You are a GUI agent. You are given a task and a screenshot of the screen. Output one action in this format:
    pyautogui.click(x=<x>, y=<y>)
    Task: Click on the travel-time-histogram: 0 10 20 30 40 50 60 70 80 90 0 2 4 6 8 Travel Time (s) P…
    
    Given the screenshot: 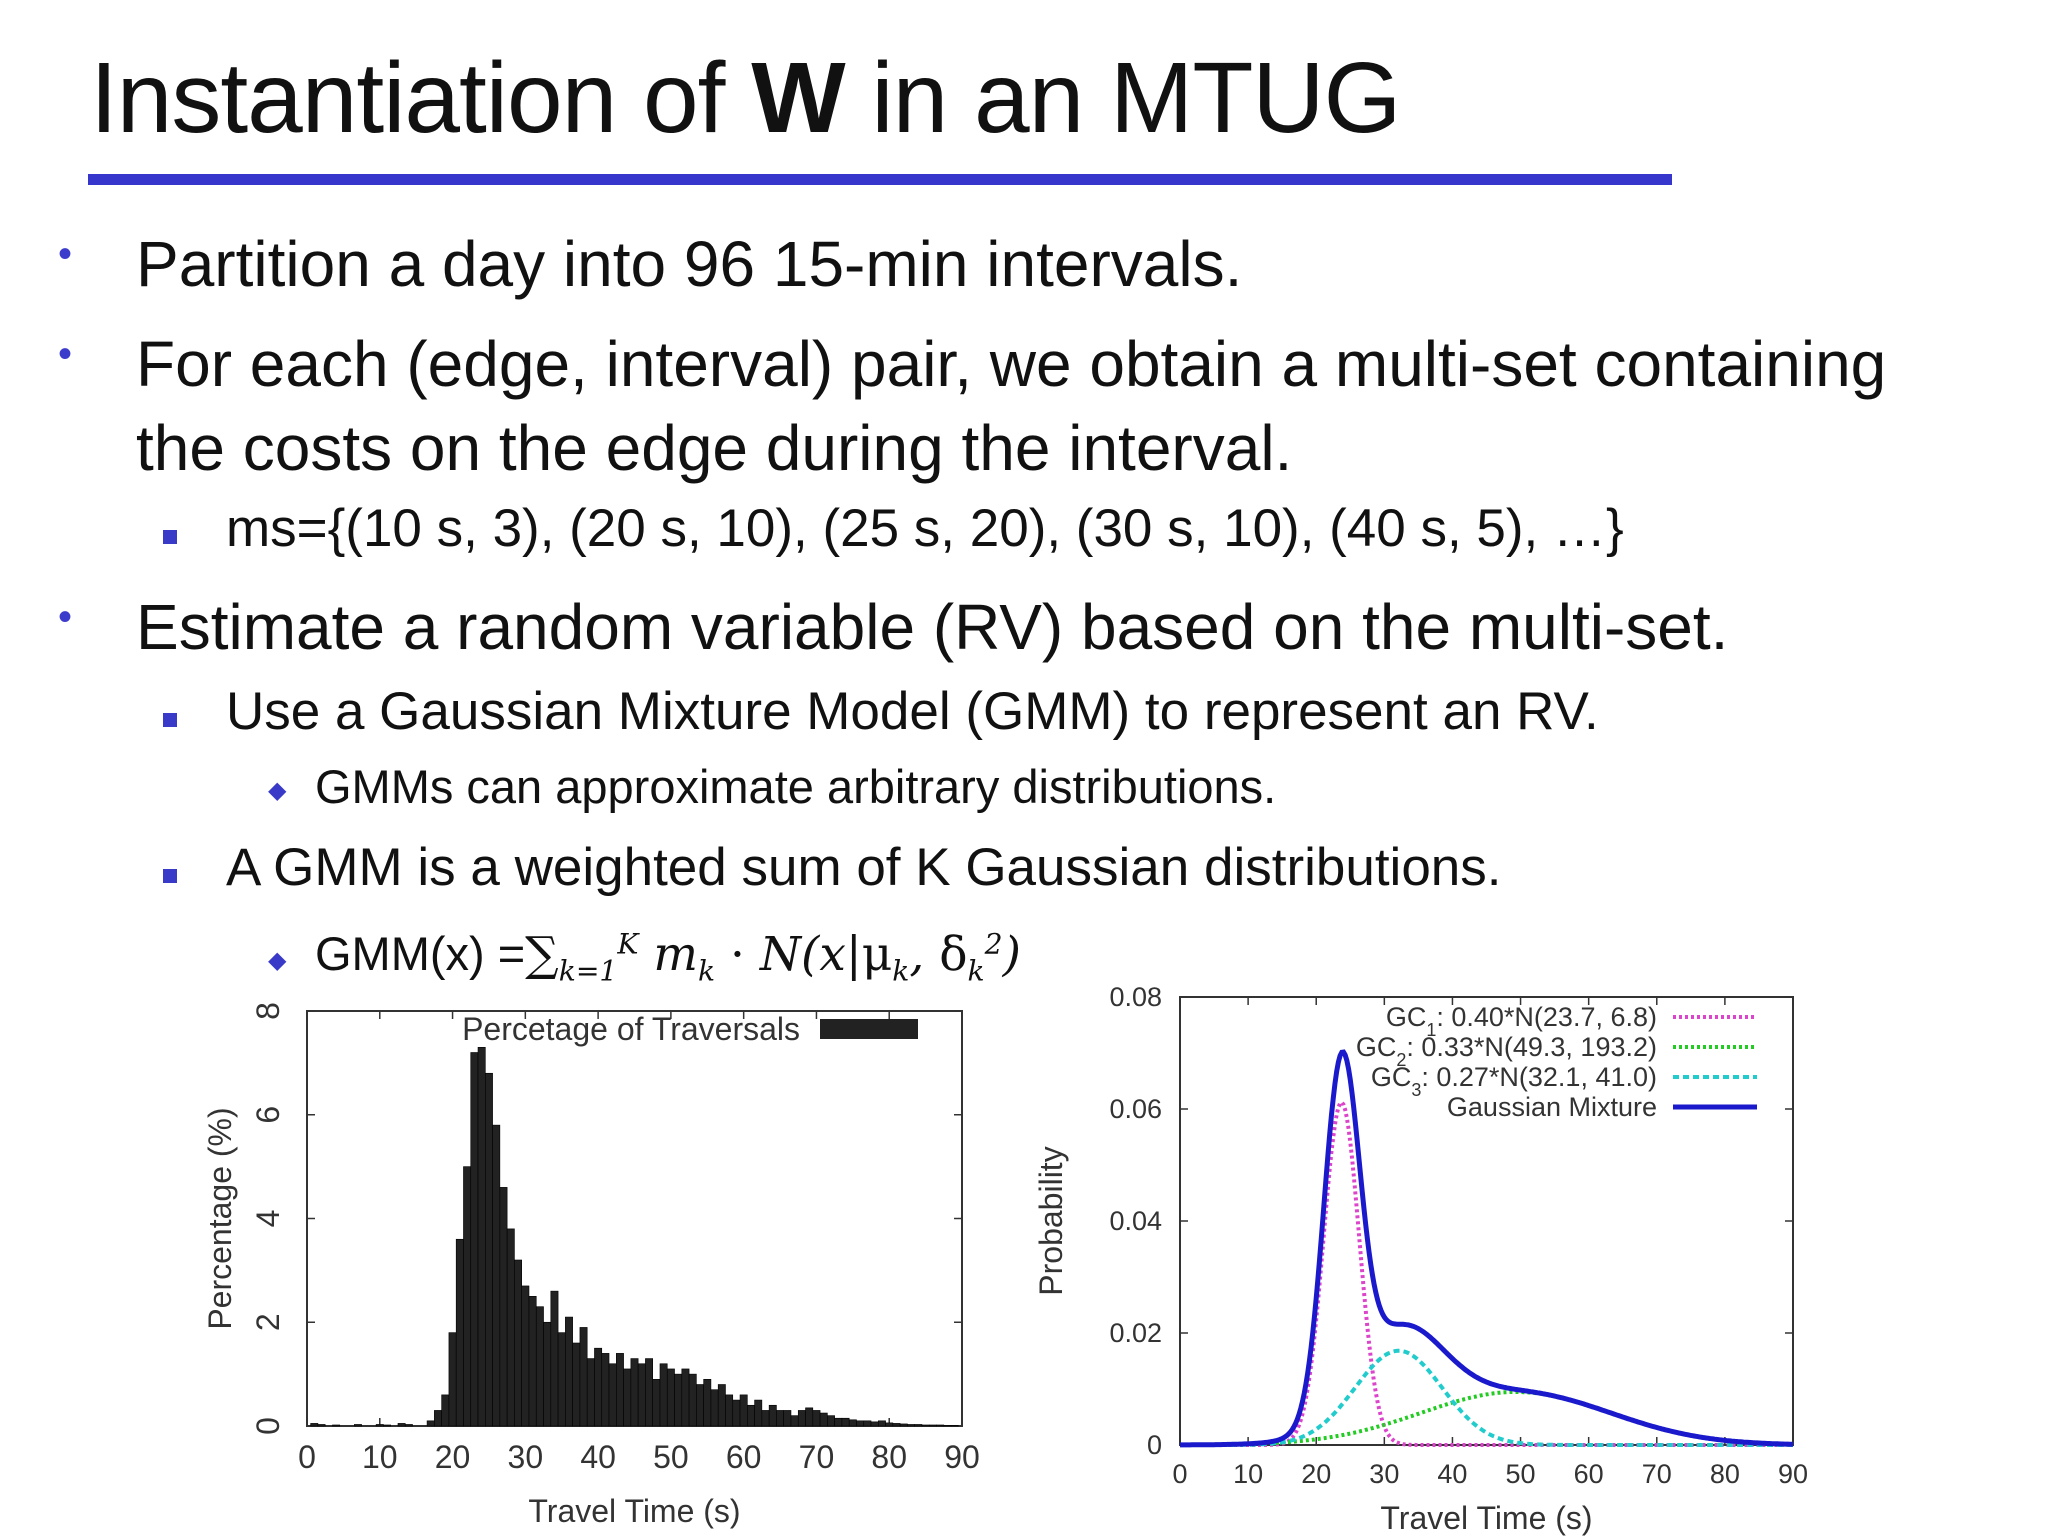 What is the action you would take?
    pyautogui.click(x=591, y=1265)
    